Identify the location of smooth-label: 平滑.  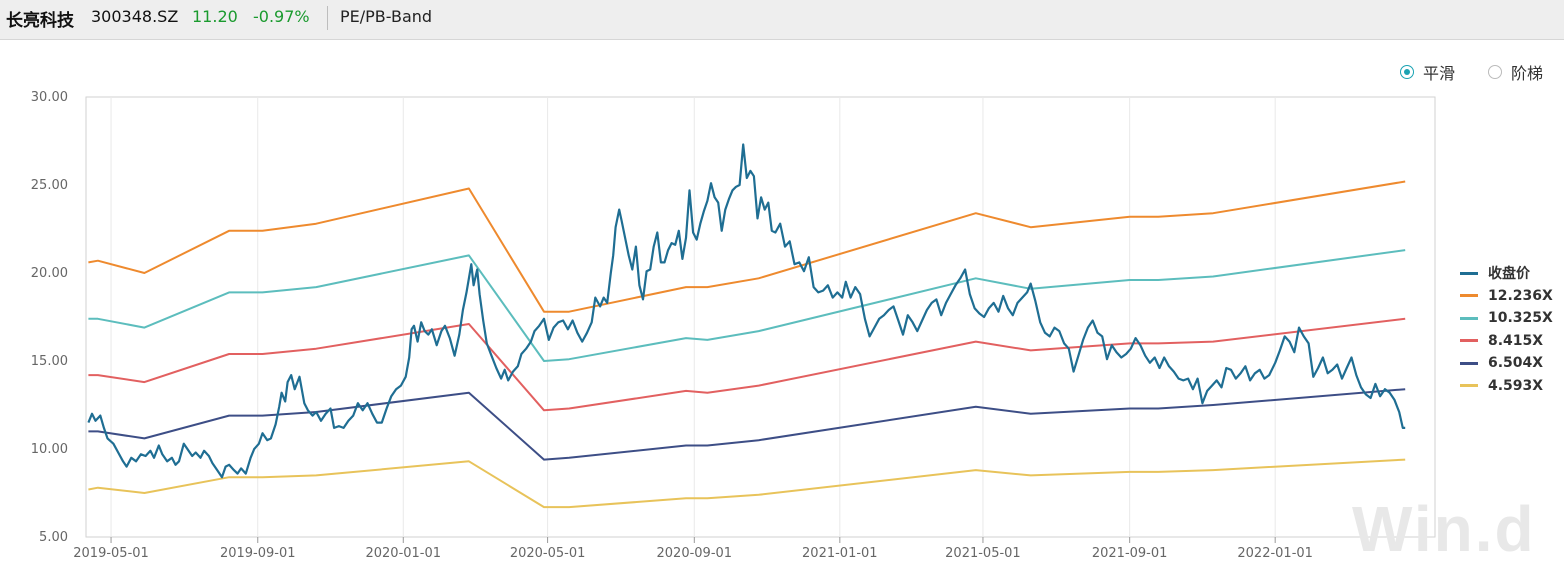
(1439, 73).